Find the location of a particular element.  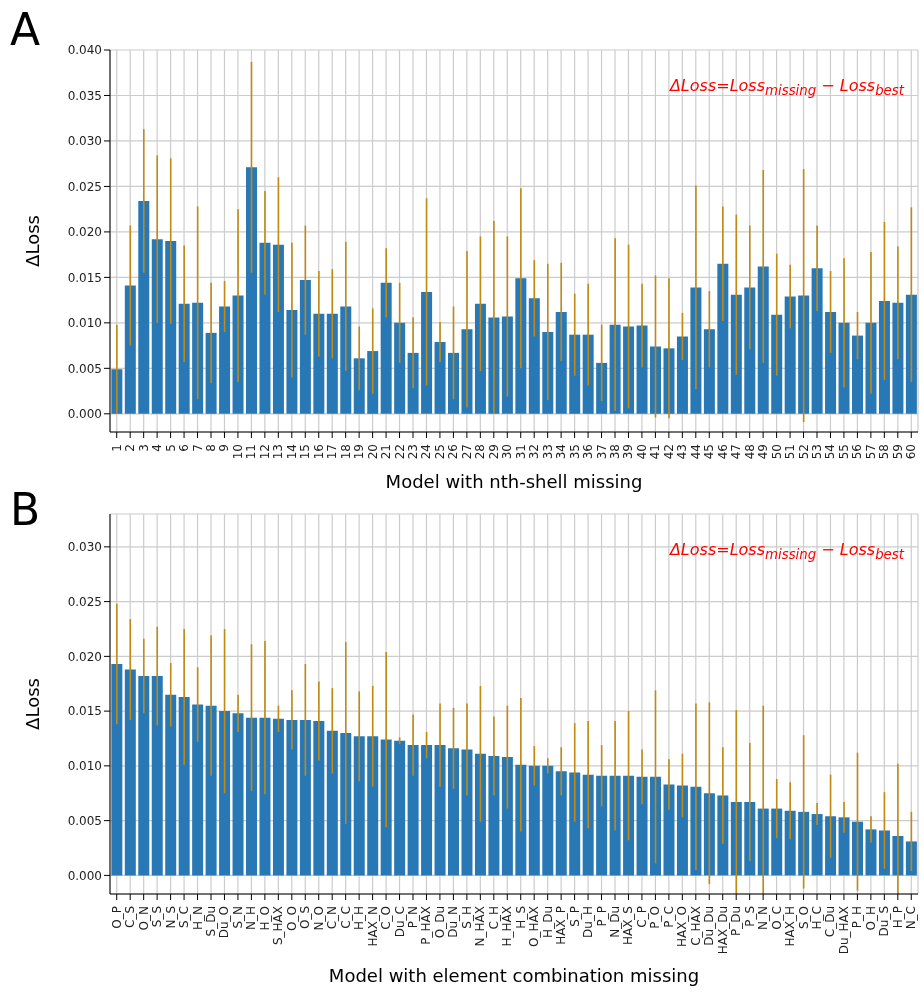

x-tick-label: O_N is located at coordinates (143, 918).